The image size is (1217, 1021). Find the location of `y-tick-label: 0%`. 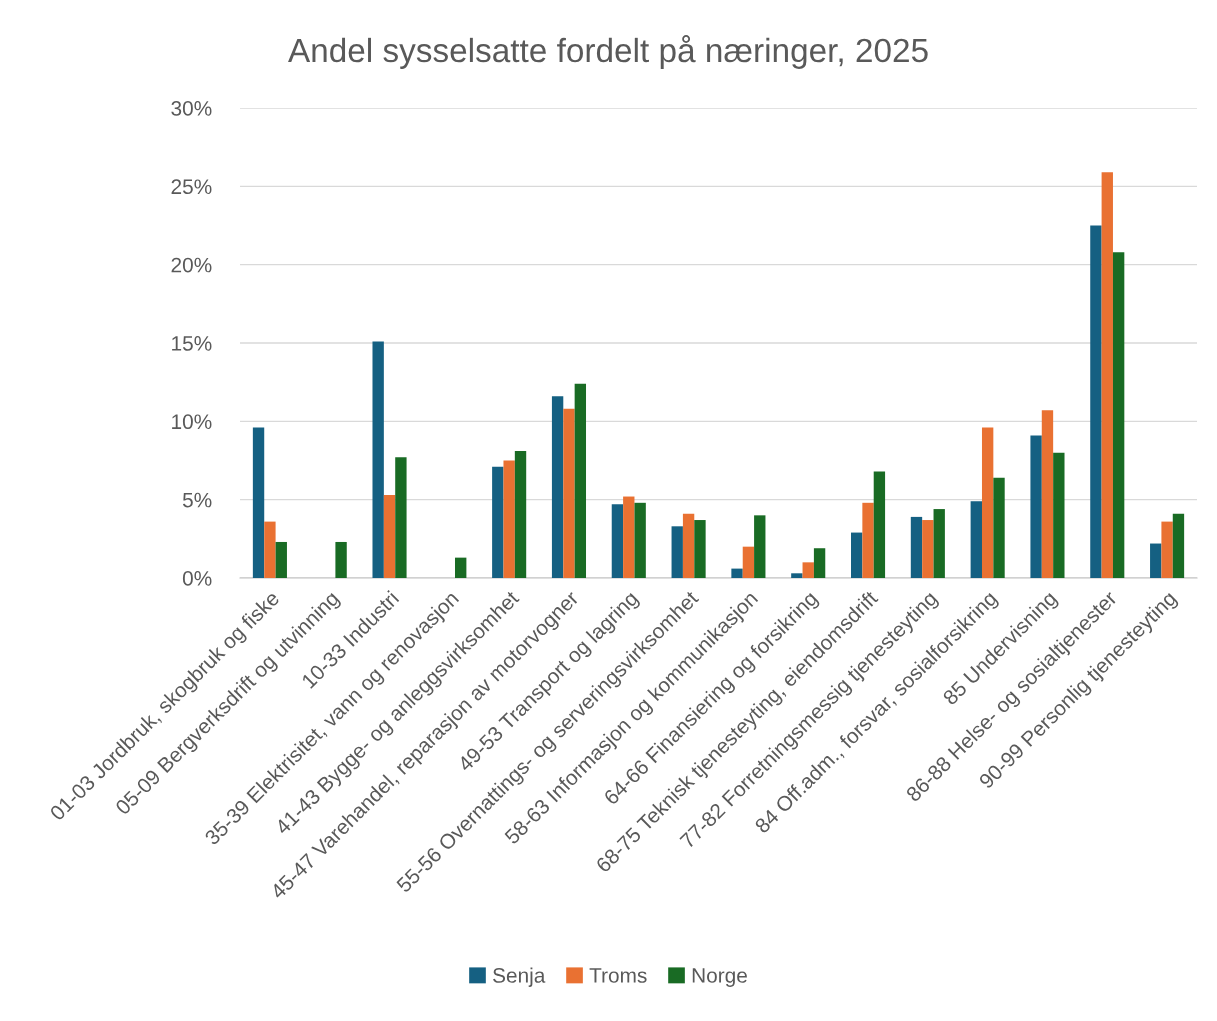

y-tick-label: 0% is located at coordinates (197, 578).